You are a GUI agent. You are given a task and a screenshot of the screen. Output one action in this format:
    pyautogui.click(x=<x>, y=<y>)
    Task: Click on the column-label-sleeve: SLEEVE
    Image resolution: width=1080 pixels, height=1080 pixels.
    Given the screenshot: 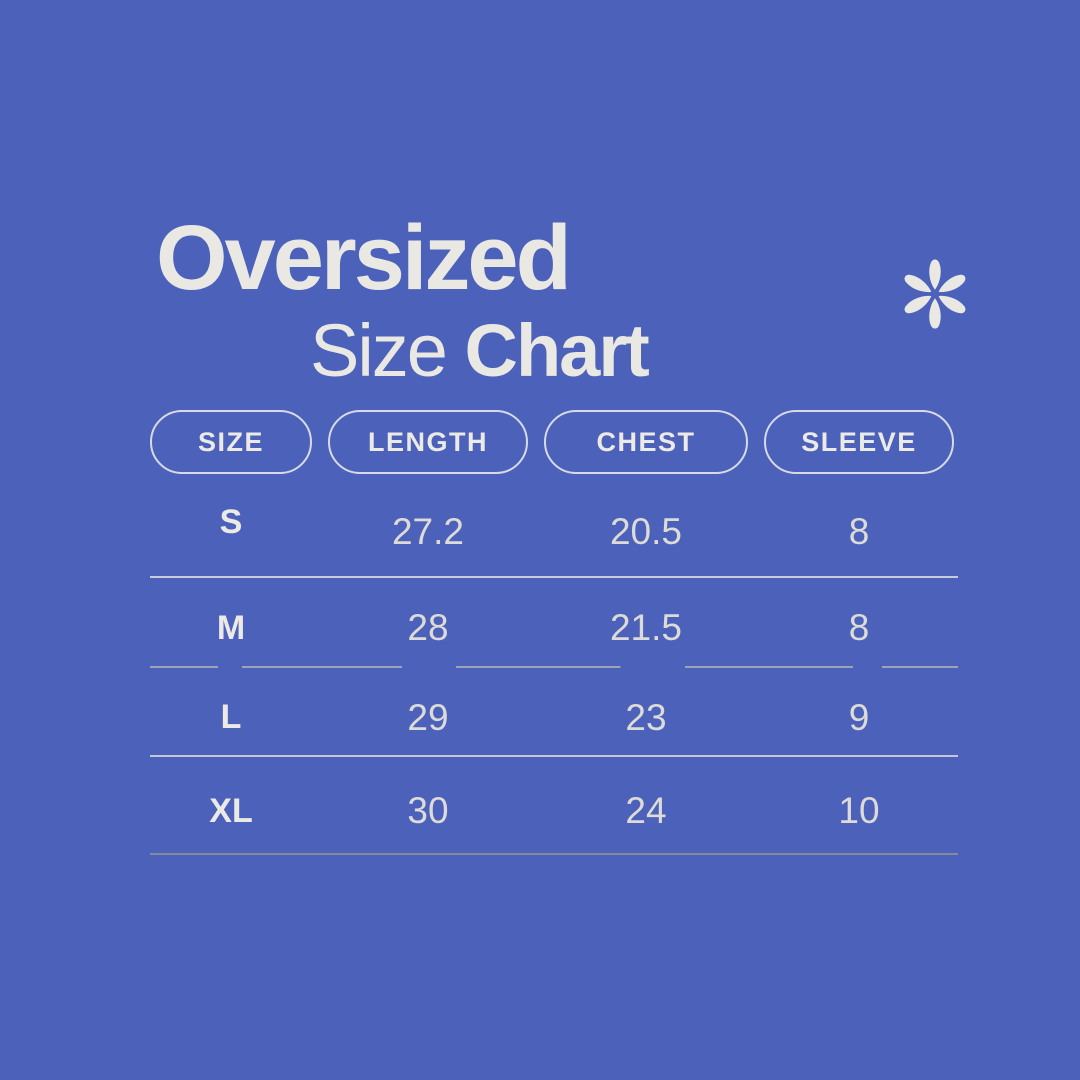 What is the action you would take?
    pyautogui.click(x=859, y=441)
    